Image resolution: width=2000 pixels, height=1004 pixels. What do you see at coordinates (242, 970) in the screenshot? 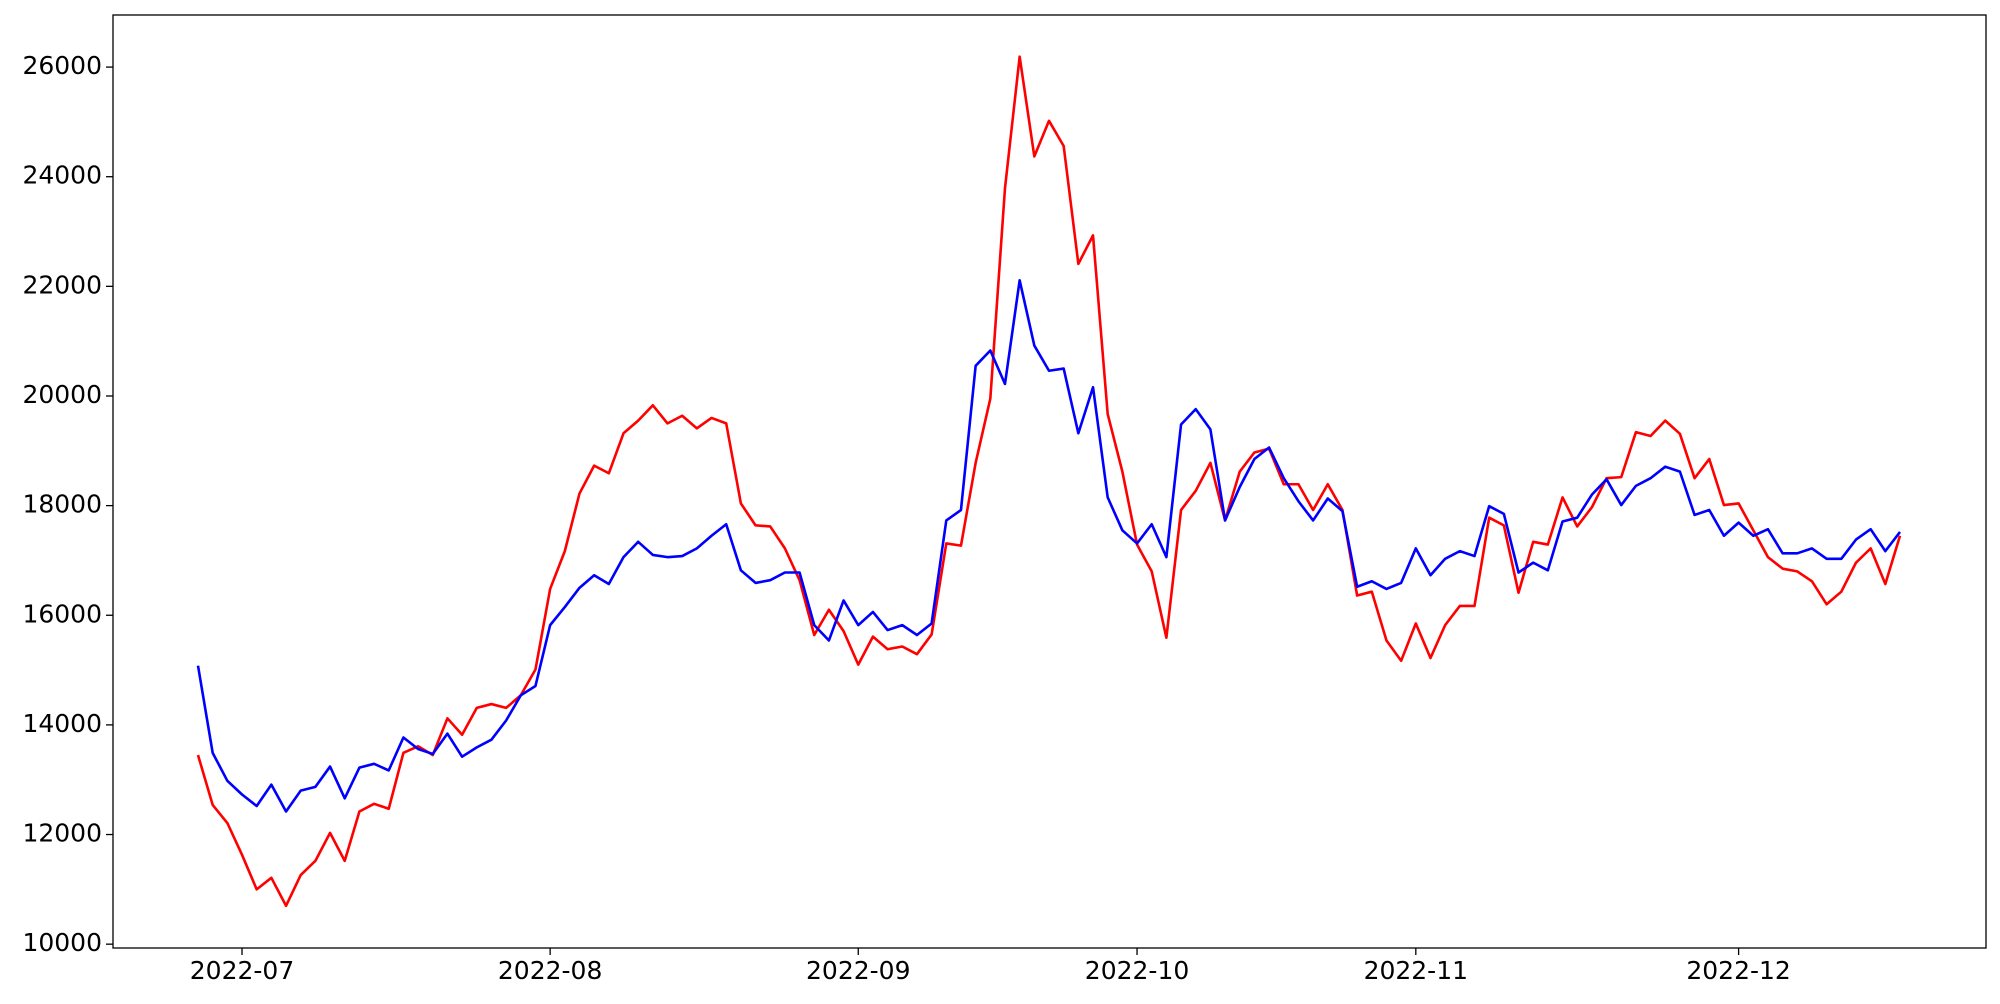
I see `x-tick-label: 2022-07` at bounding box center [242, 970].